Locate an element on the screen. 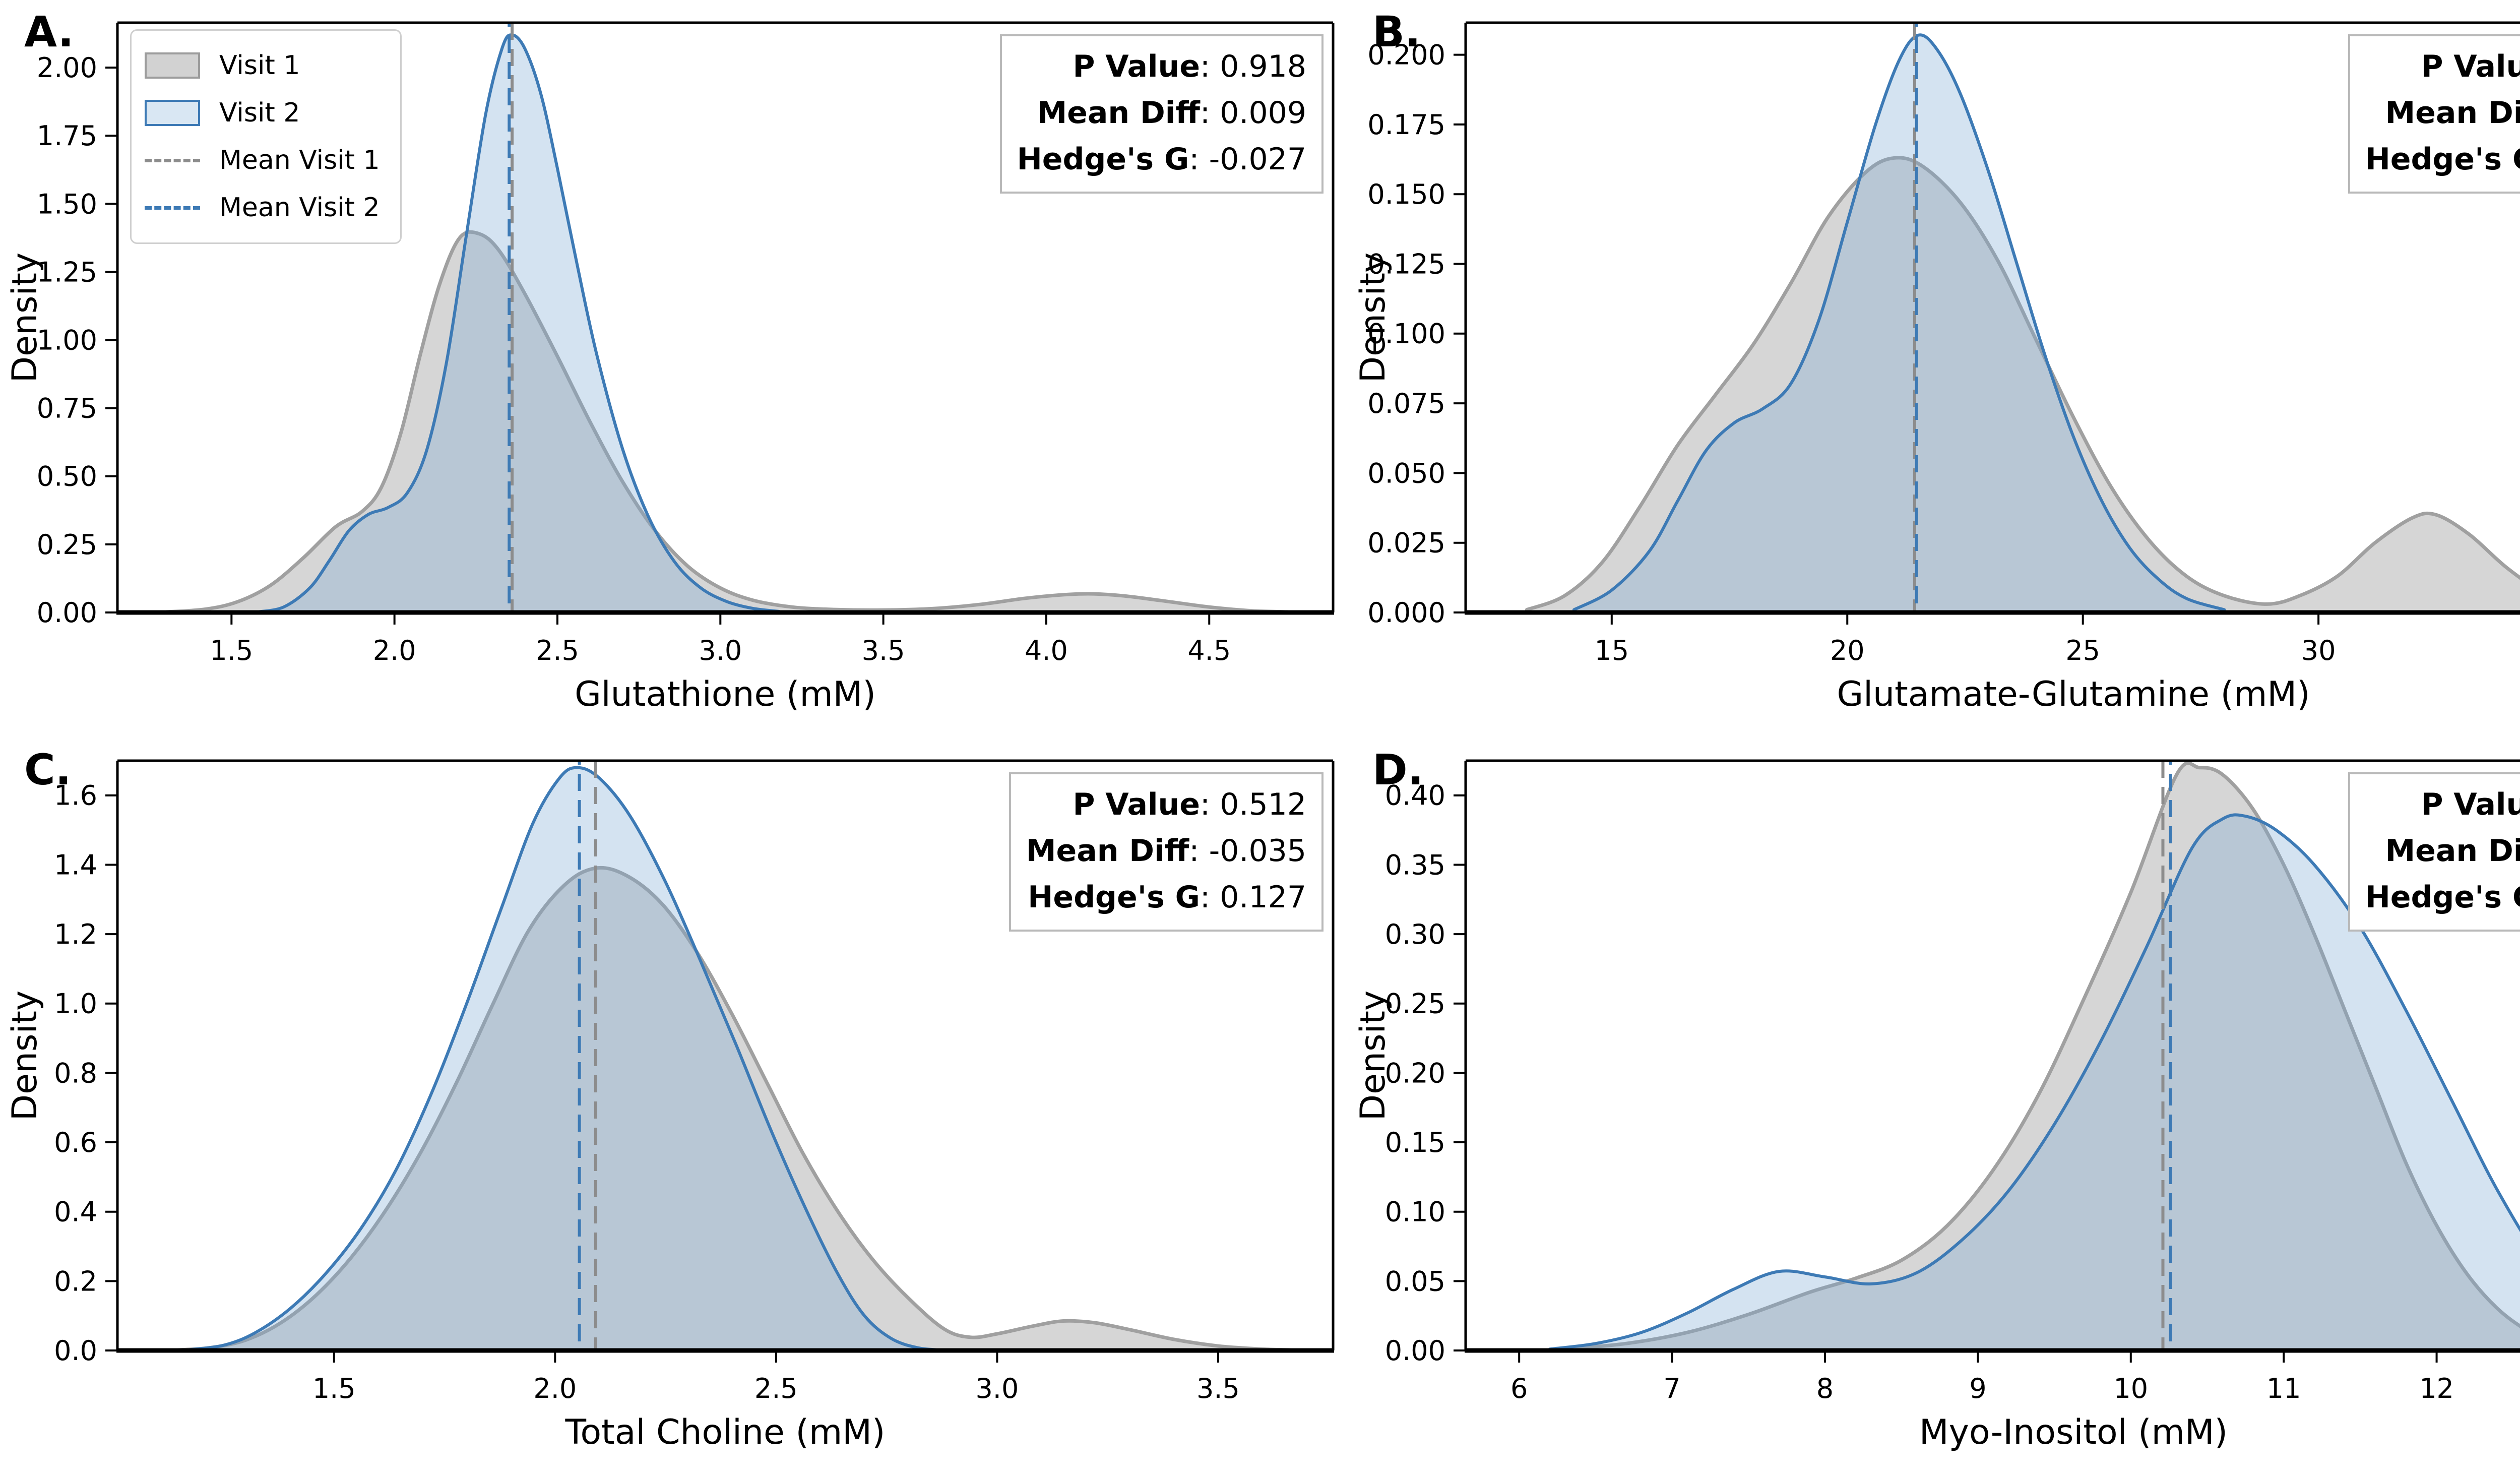 The height and width of the screenshot is (1476, 2520). y-tick-label: 0.40 is located at coordinates (1415, 796).